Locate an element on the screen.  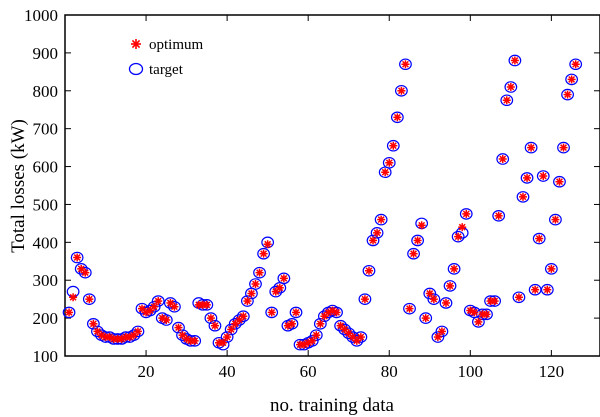
x-tick-label: 40 is located at coordinates (227, 371).